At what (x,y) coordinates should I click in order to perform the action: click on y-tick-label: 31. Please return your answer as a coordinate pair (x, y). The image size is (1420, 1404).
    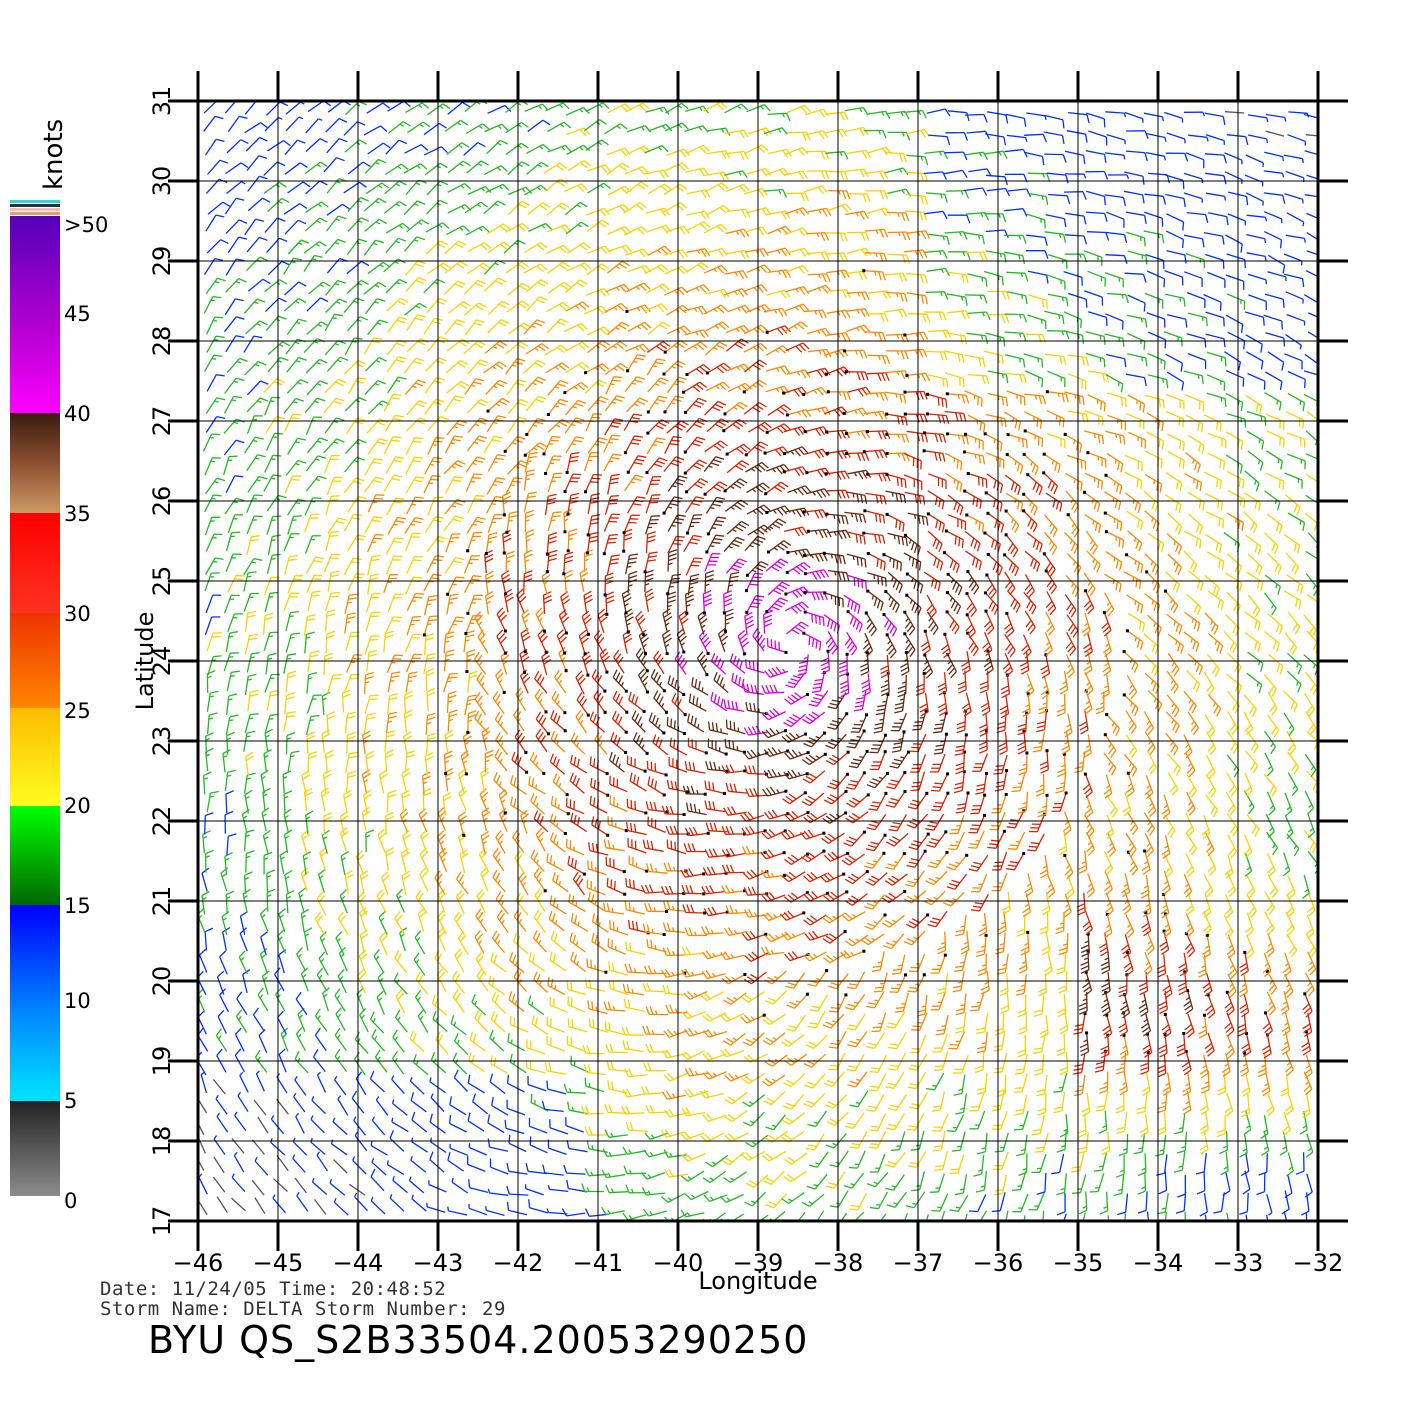
    Looking at the image, I should click on (162, 101).